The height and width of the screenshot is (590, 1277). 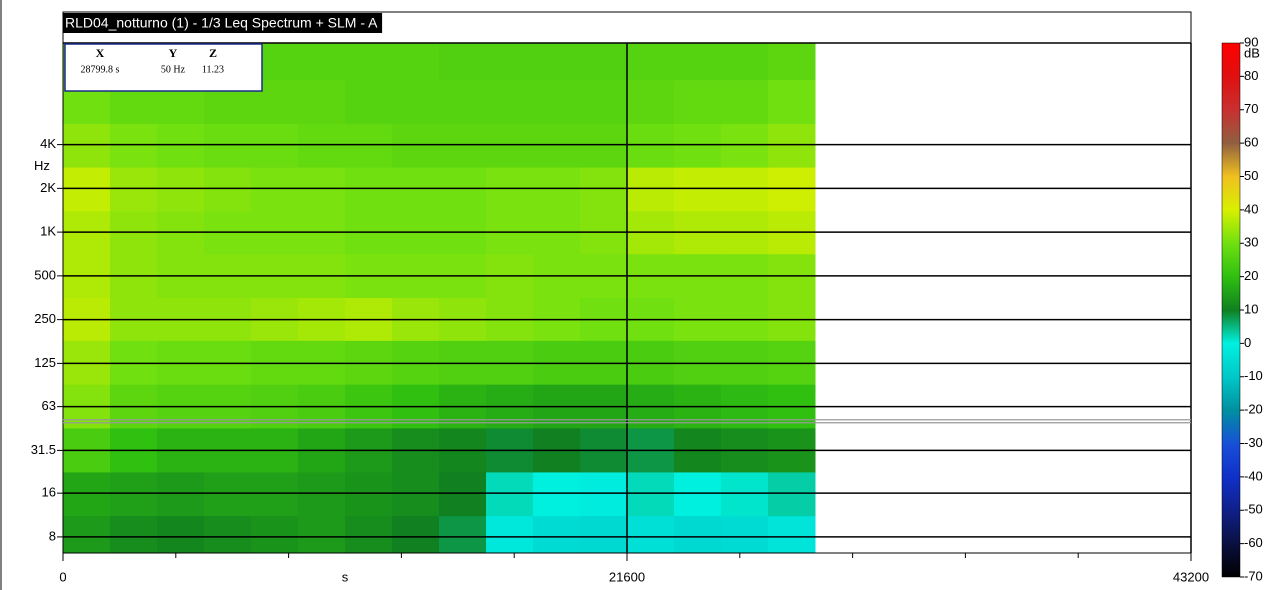 I want to click on cursor-header: Z, so click(x=213, y=53).